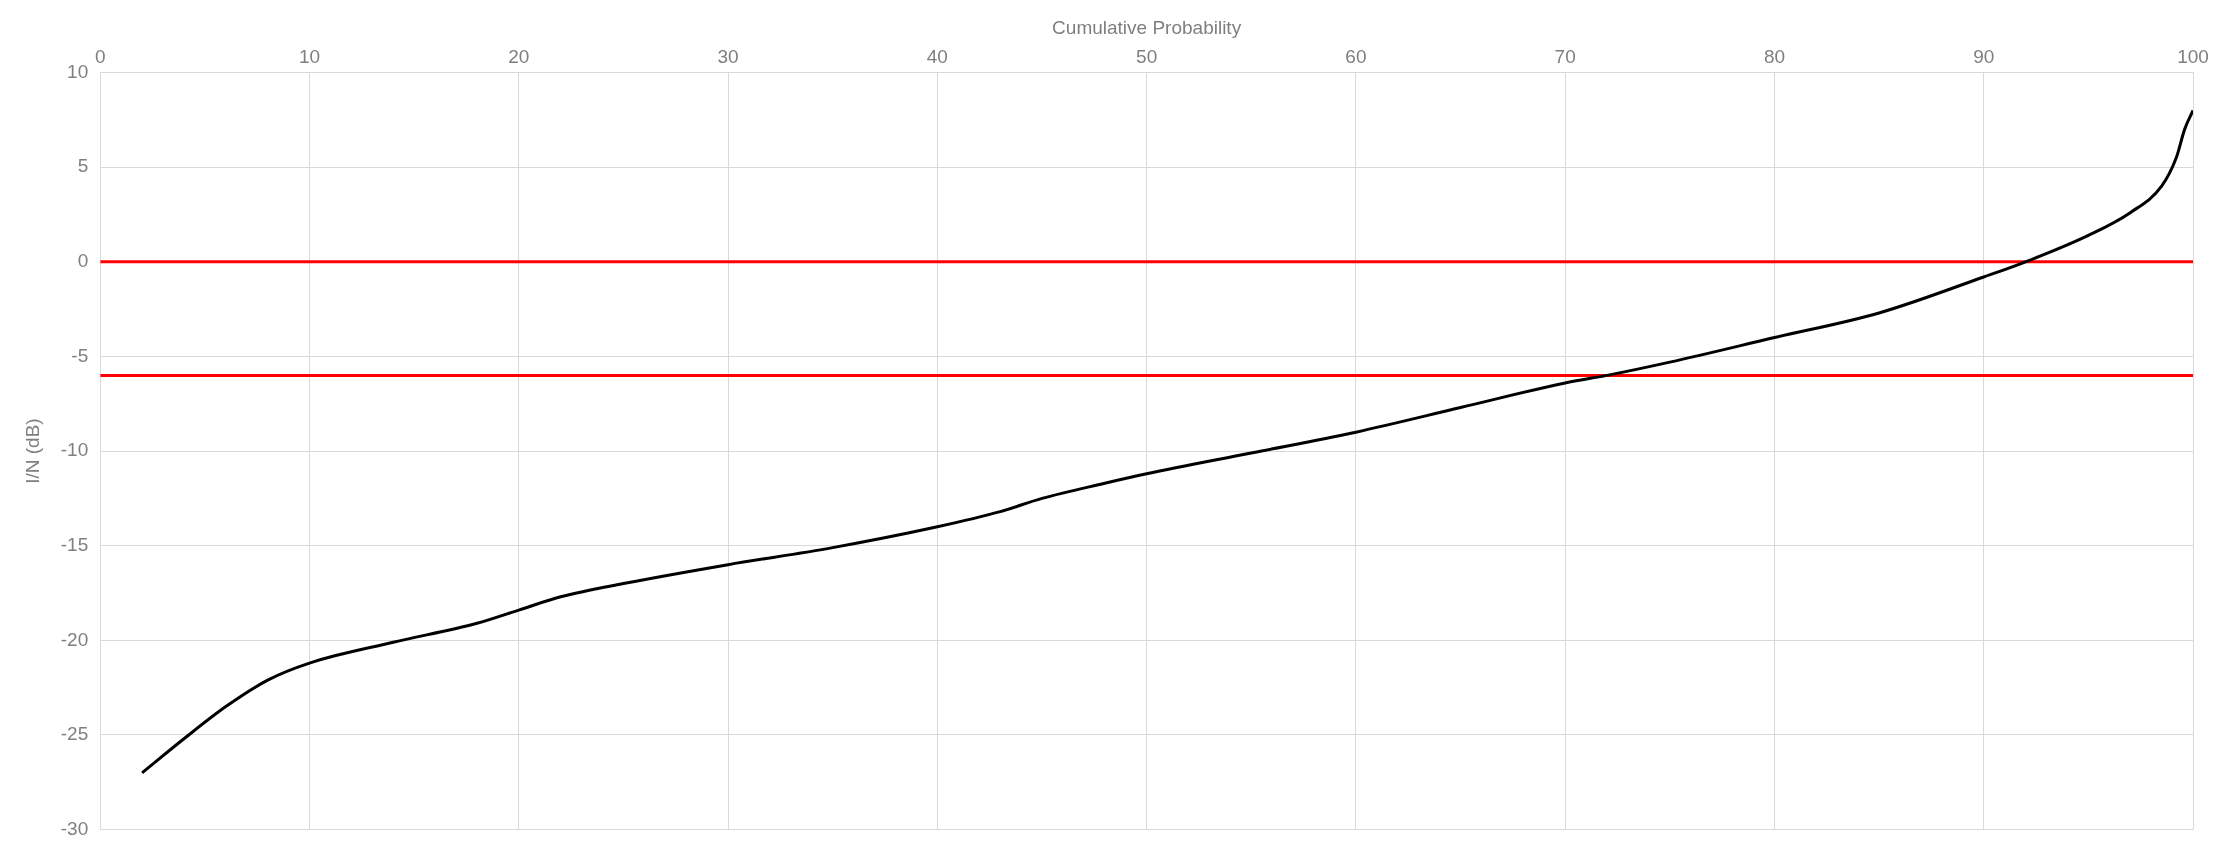 The height and width of the screenshot is (866, 2237). What do you see at coordinates (1774, 57) in the screenshot?
I see `x-tick-label: 80` at bounding box center [1774, 57].